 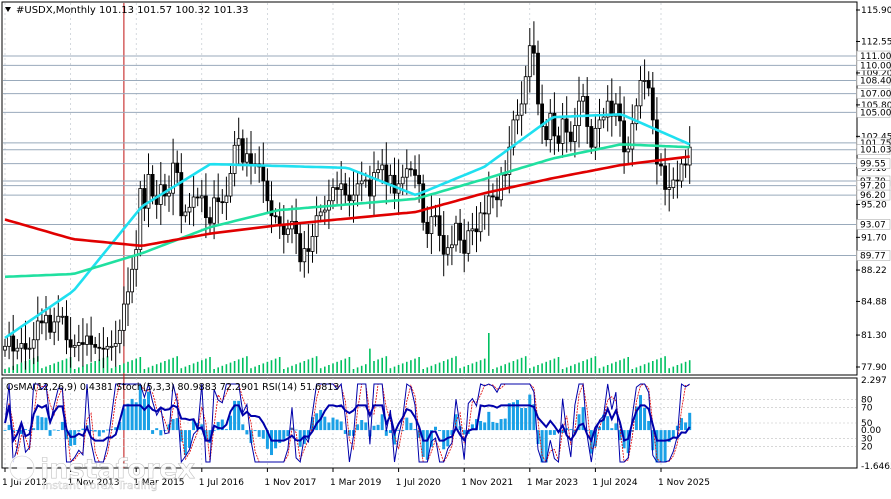 What do you see at coordinates (876, 467) in the screenshot?
I see `ind-y-tick-label: -1.6465` at bounding box center [876, 467].